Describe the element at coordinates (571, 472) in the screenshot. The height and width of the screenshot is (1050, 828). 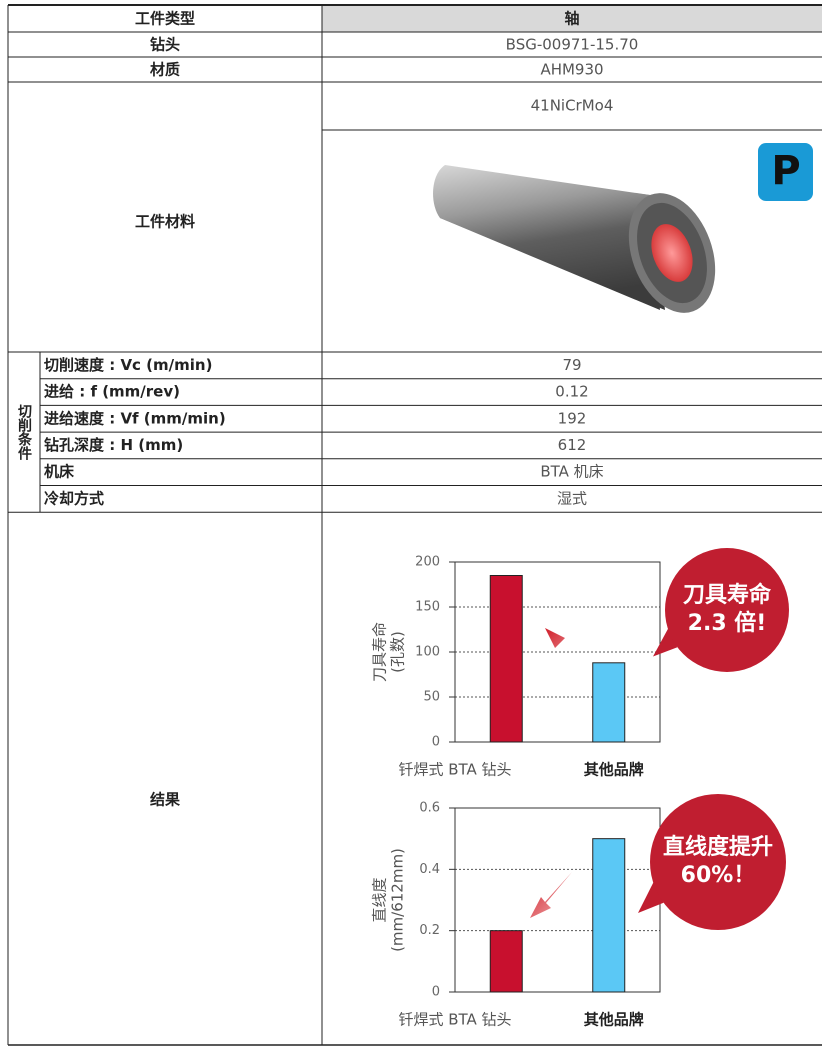
I see `row-value: BTA 机床` at that location.